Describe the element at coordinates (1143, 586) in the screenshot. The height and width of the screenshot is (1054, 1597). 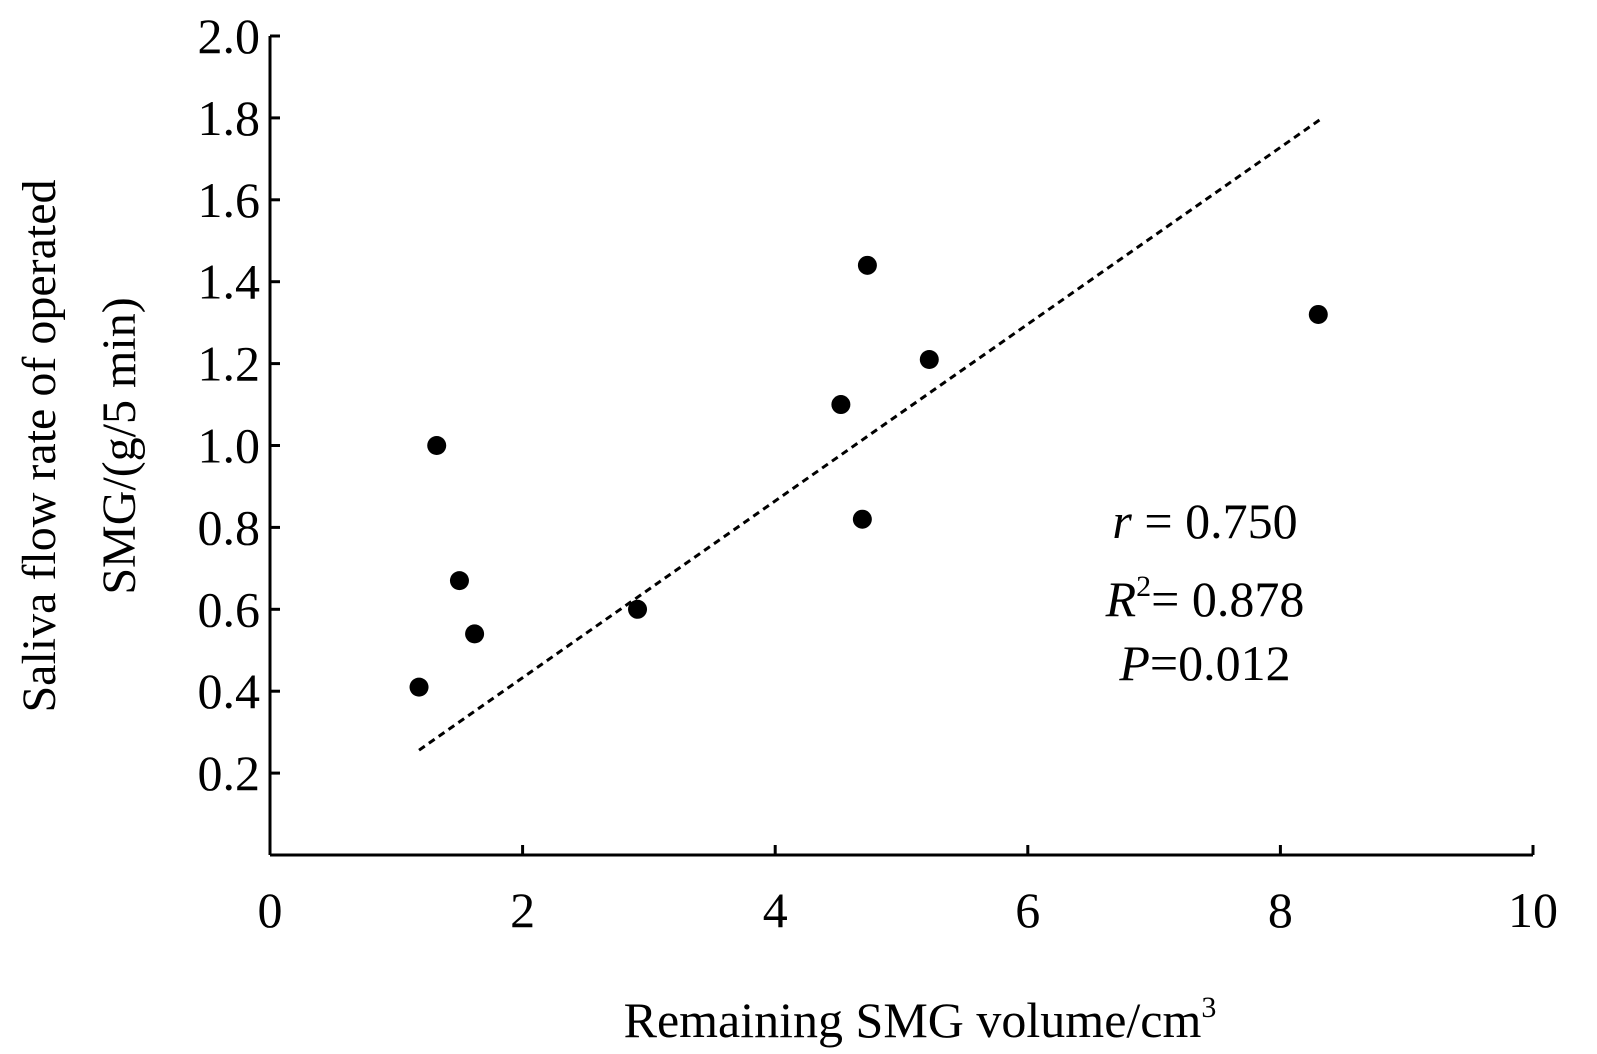
I see `annotation-superscript: 2` at that location.